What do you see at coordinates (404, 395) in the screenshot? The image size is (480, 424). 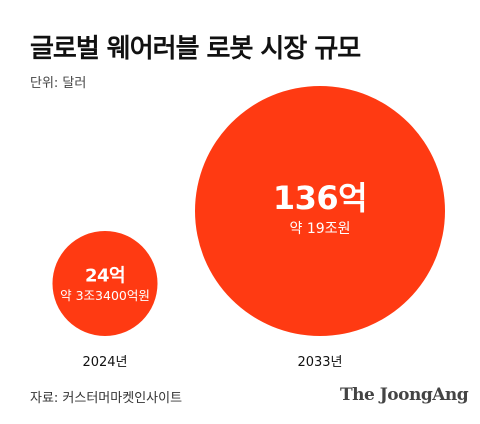 I see `brand-logo: The JoongAng` at bounding box center [404, 395].